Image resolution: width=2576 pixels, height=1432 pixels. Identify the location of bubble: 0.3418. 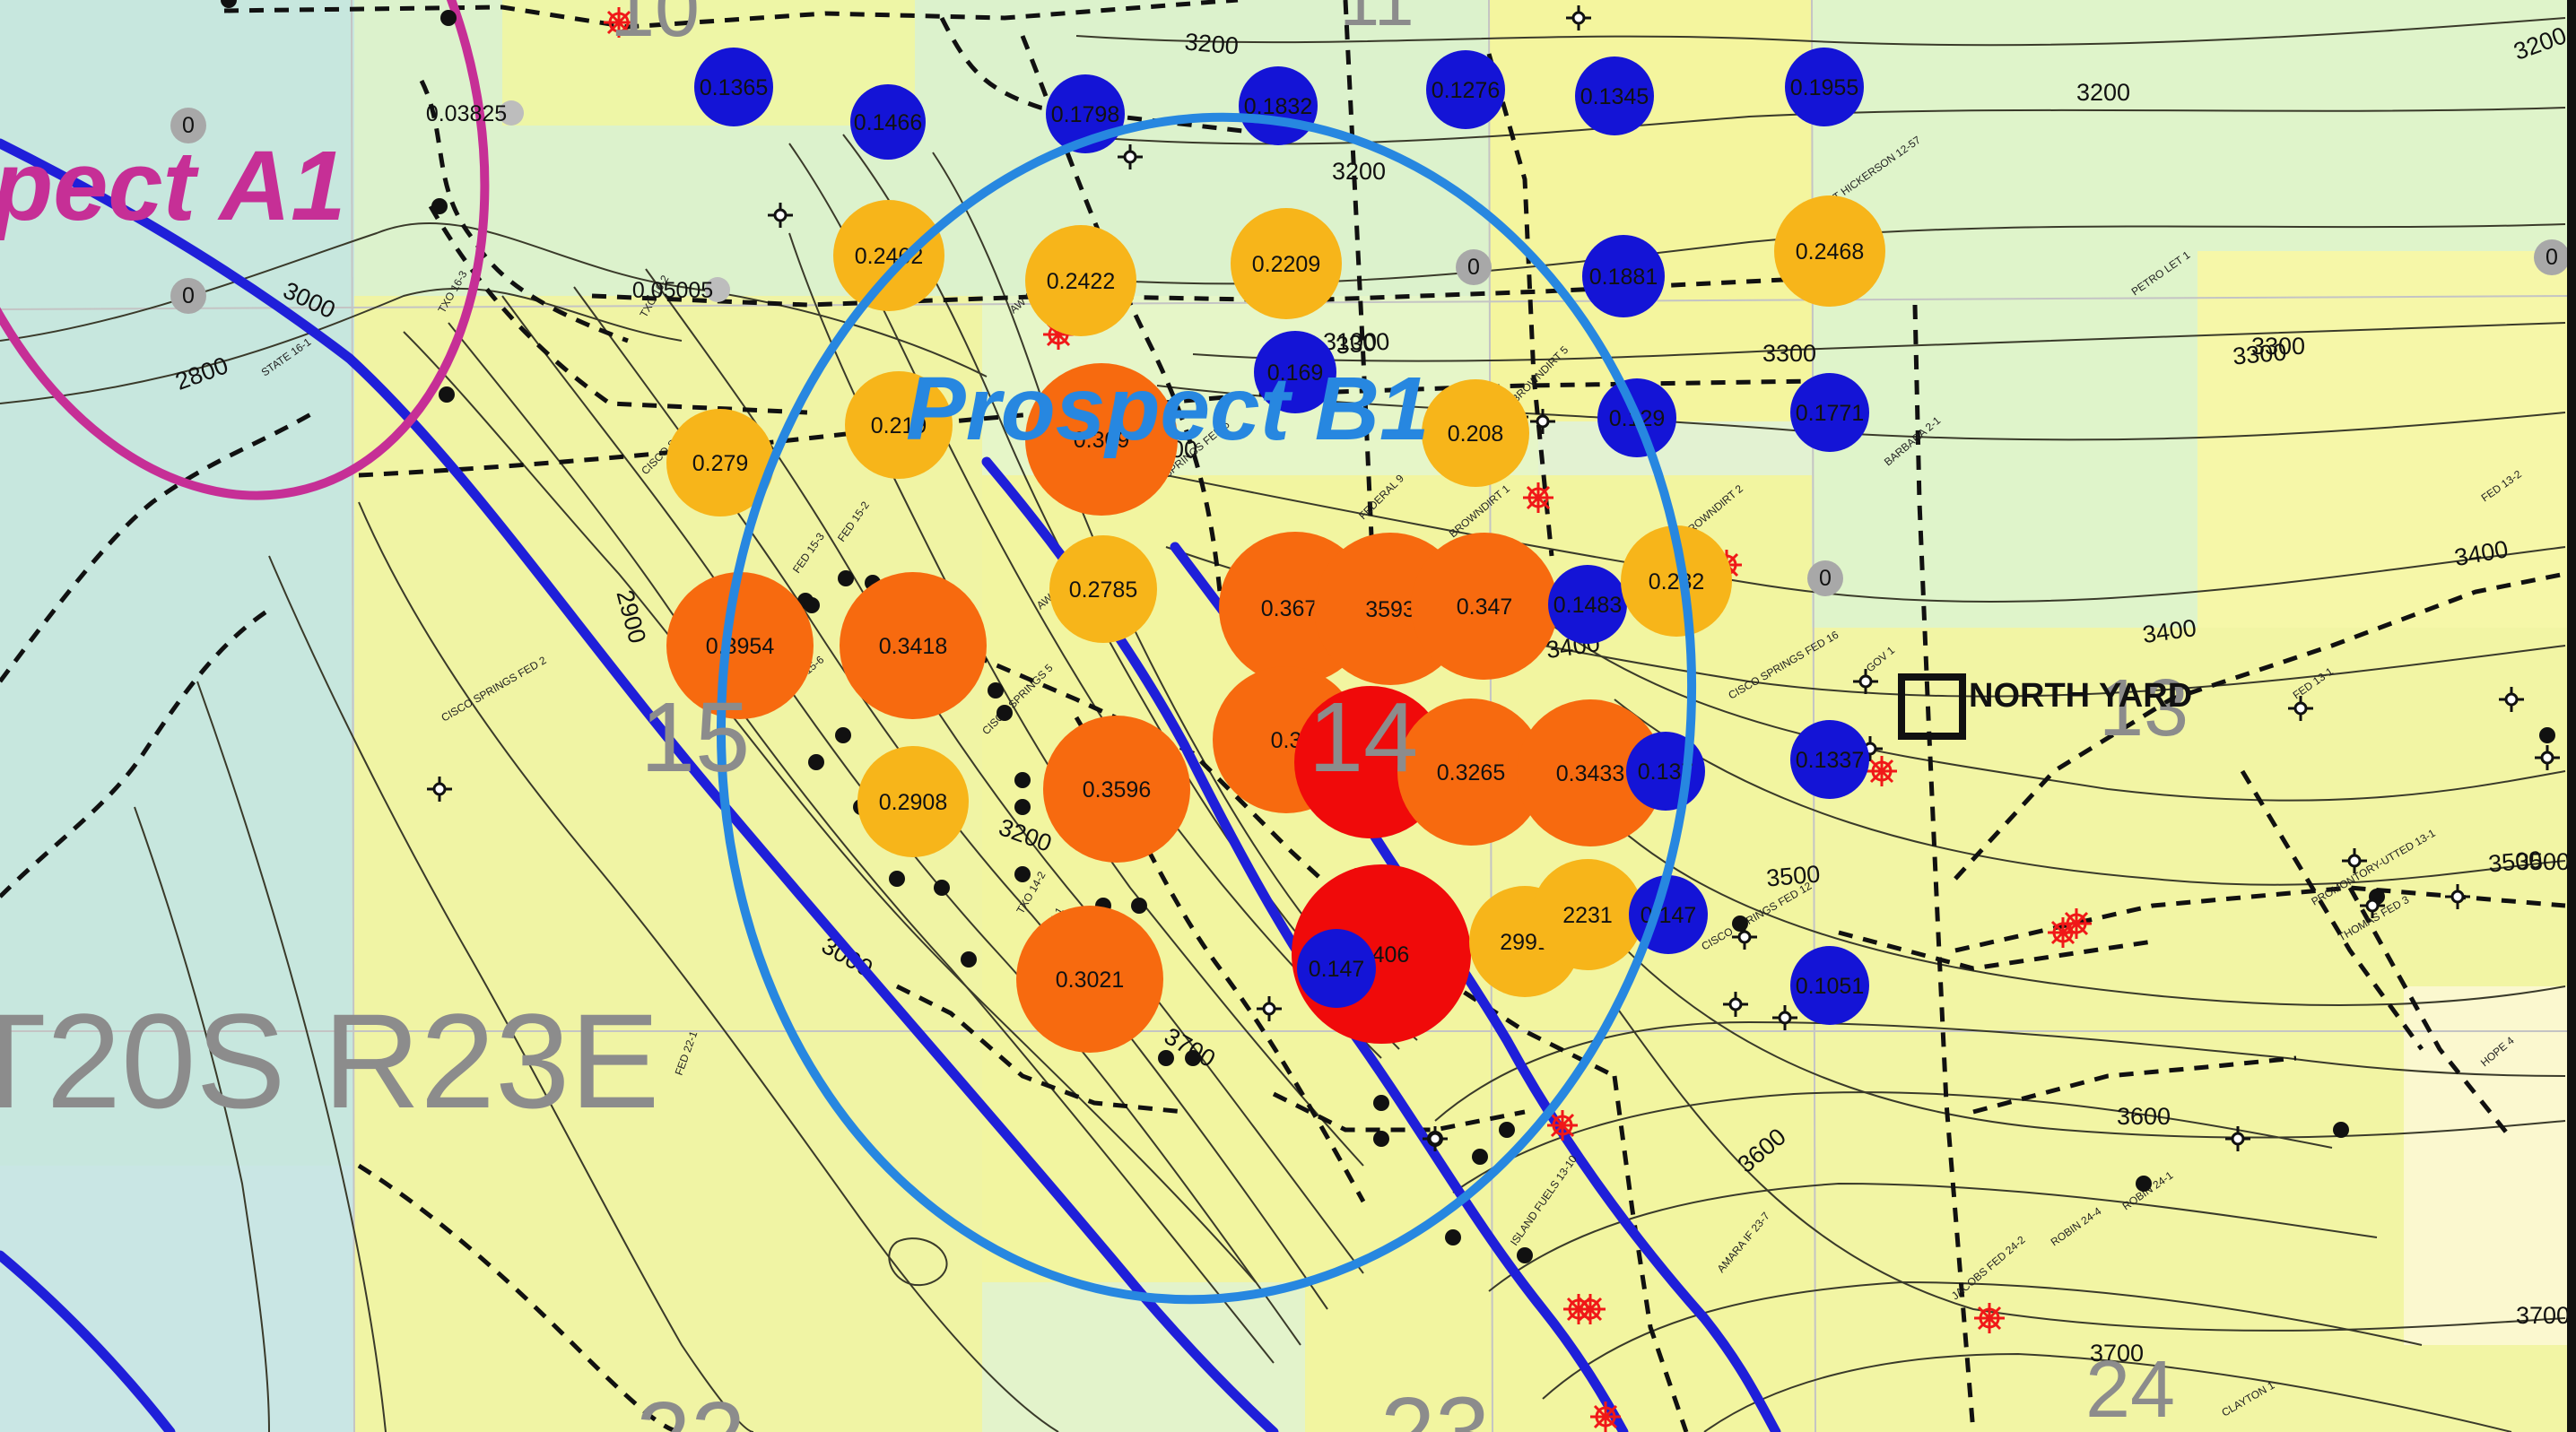
(913, 645).